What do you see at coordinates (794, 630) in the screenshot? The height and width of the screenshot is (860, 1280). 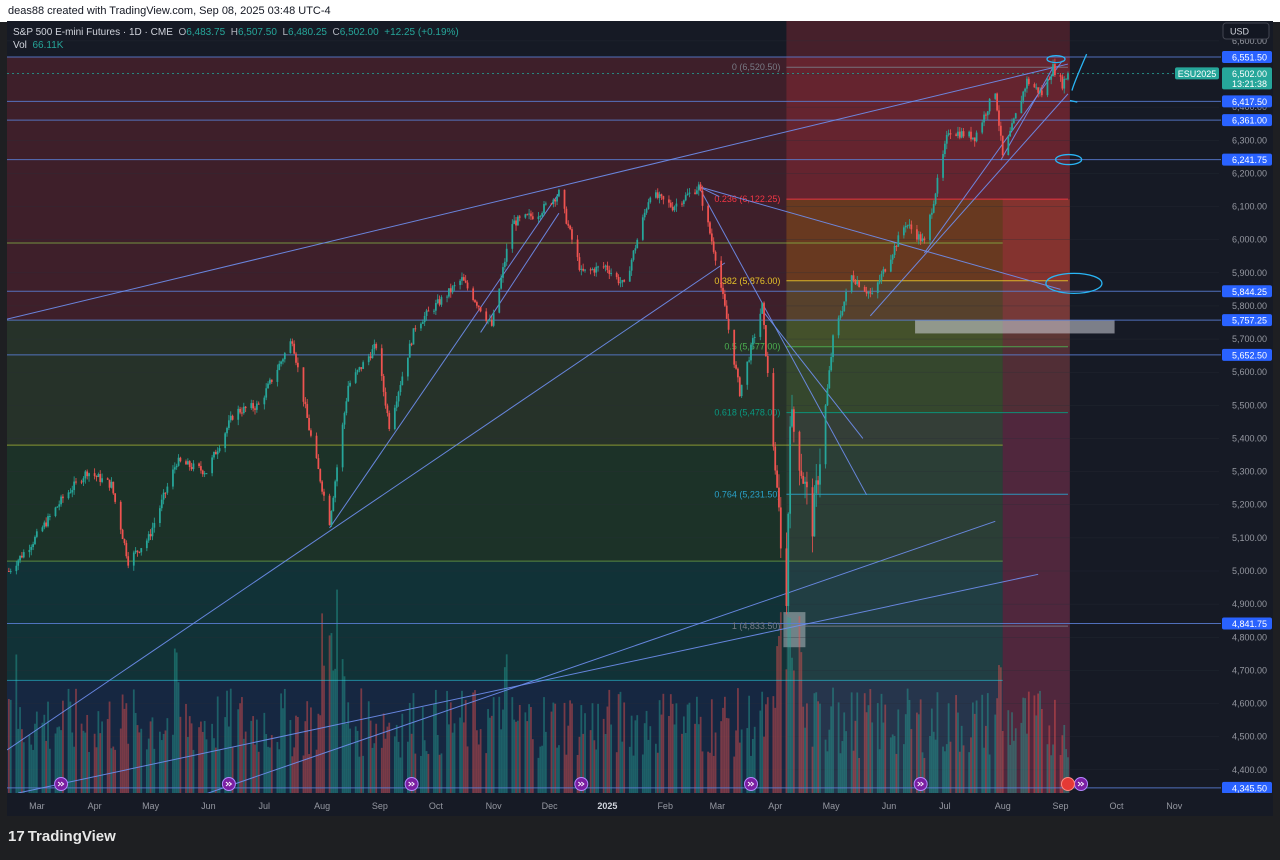 I see `low-box` at bounding box center [794, 630].